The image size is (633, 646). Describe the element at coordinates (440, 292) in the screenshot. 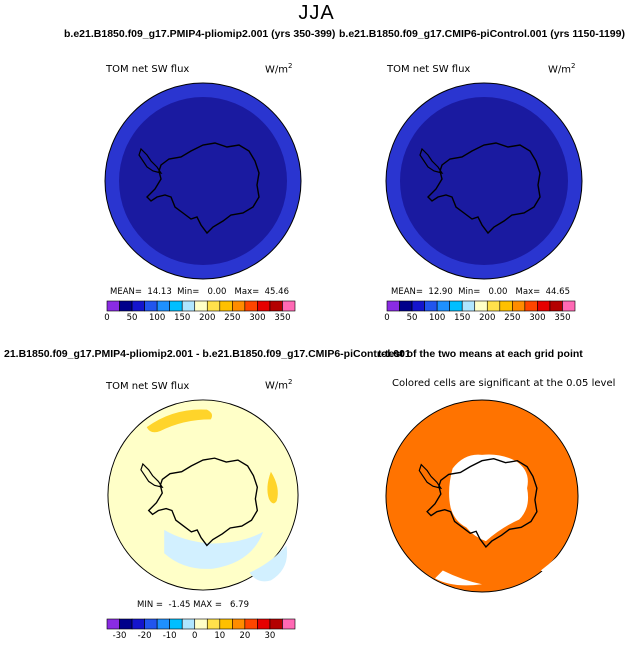

I see `panel2-mean: 12.90` at that location.